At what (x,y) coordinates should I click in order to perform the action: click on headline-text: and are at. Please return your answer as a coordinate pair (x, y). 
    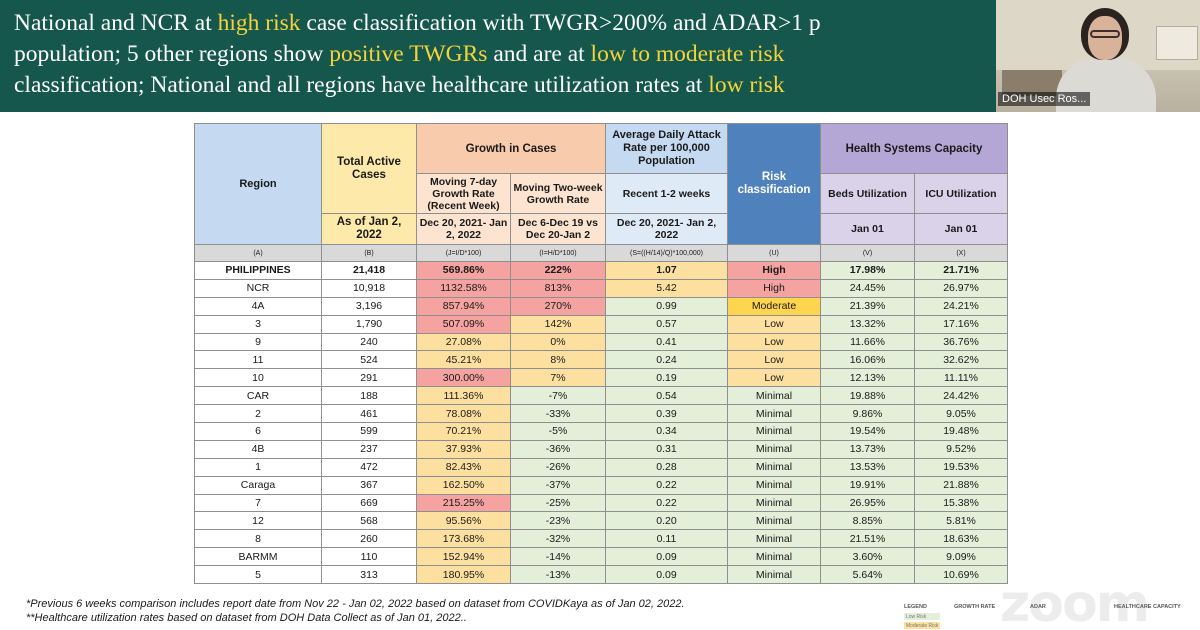
    Looking at the image, I should click on (539, 54).